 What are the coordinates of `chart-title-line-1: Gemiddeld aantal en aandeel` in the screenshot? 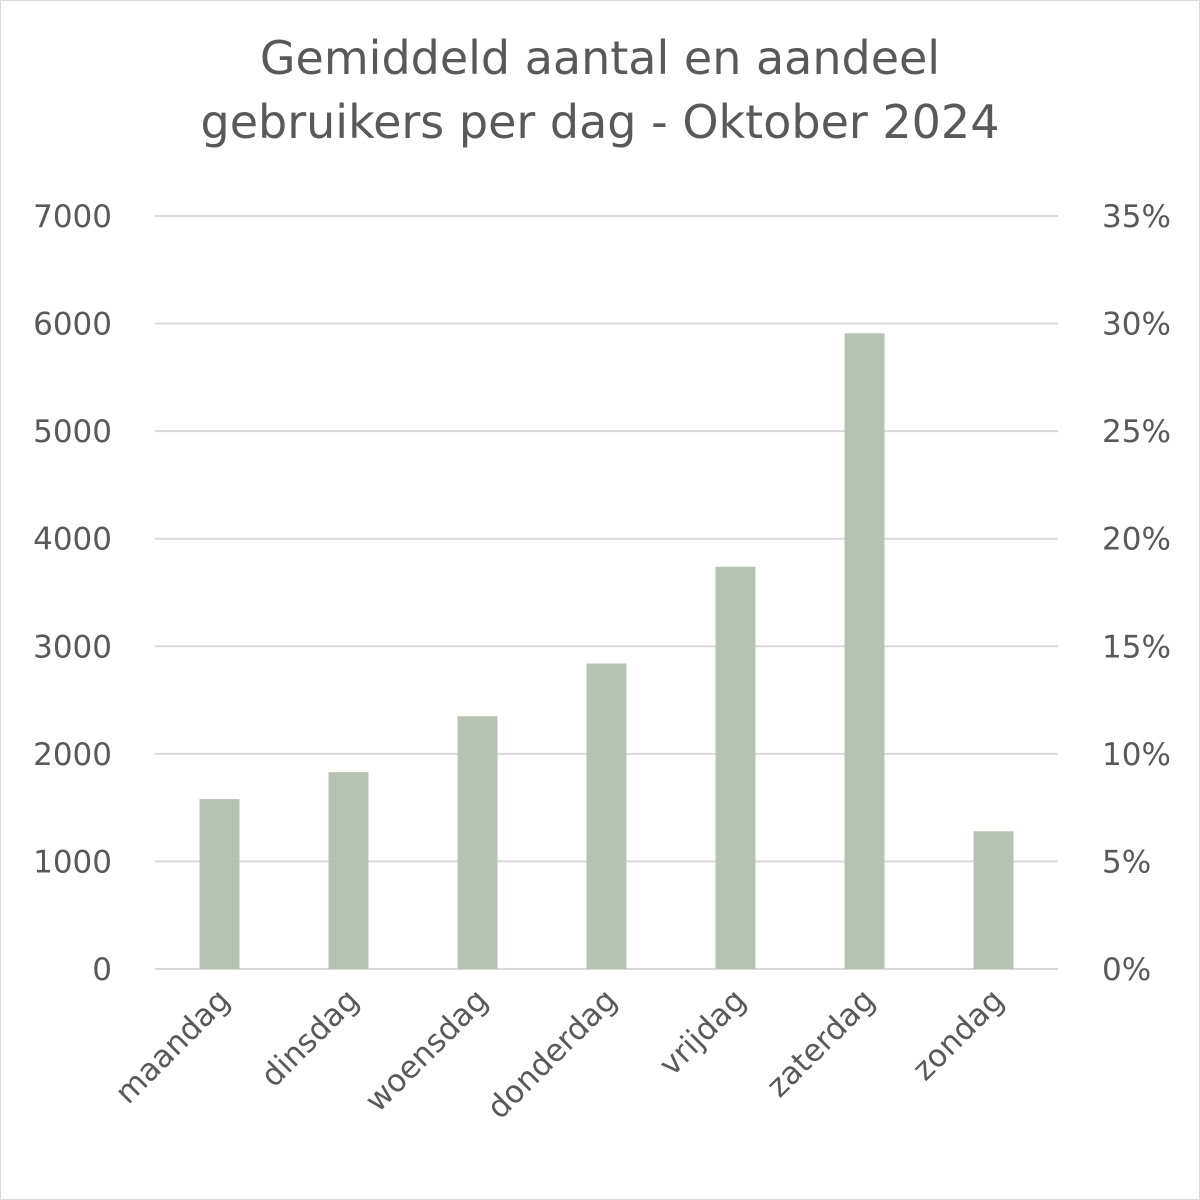 It's located at (600, 58).